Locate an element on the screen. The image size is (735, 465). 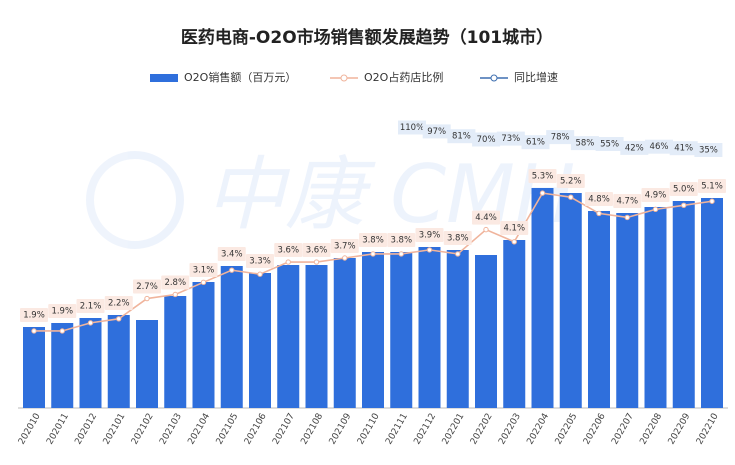
value-label: 3.9% is located at coordinates (430, 236).